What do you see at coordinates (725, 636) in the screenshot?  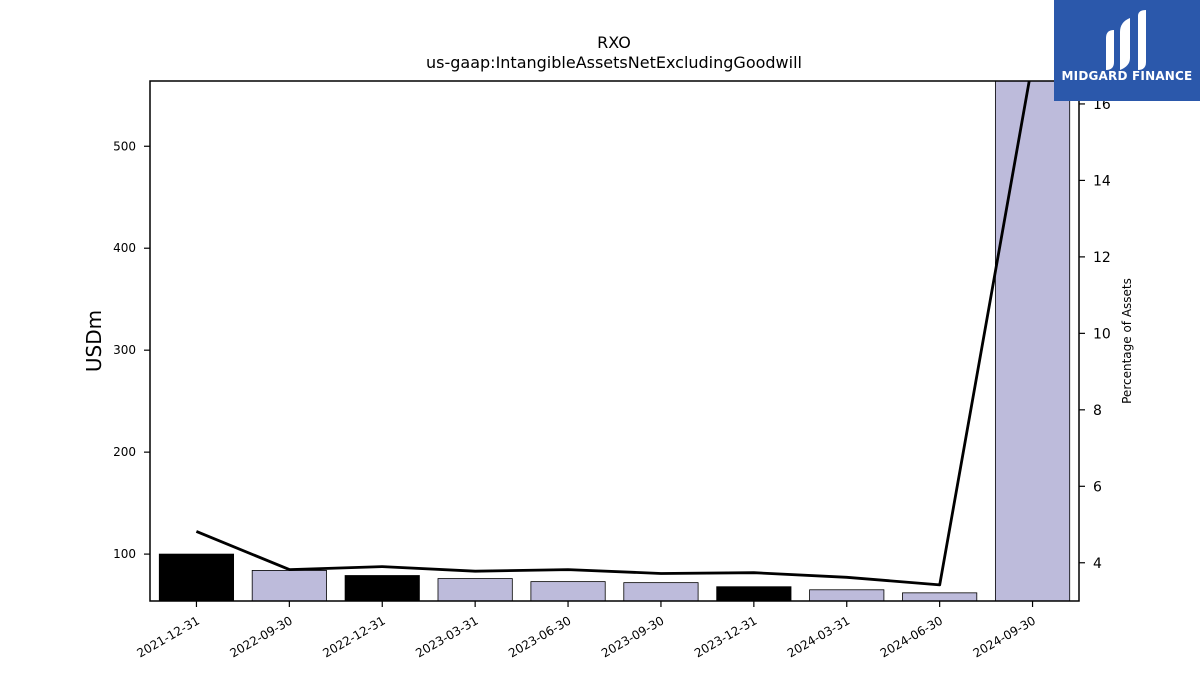 I see `x-tick-label: 2023-12-31` at bounding box center [725, 636].